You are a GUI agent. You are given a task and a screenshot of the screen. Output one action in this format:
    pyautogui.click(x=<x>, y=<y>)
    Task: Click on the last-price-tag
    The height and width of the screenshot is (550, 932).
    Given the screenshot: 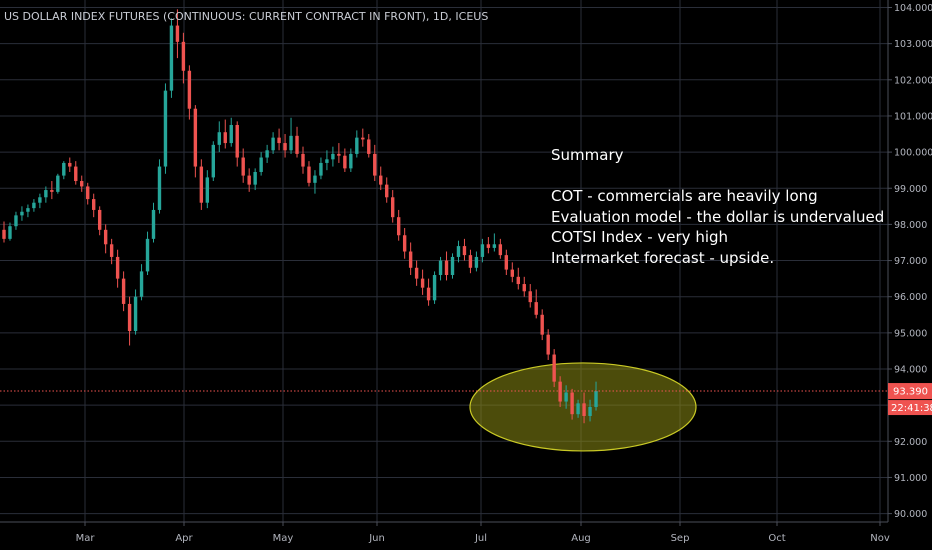 What is the action you would take?
    pyautogui.click(x=910, y=391)
    